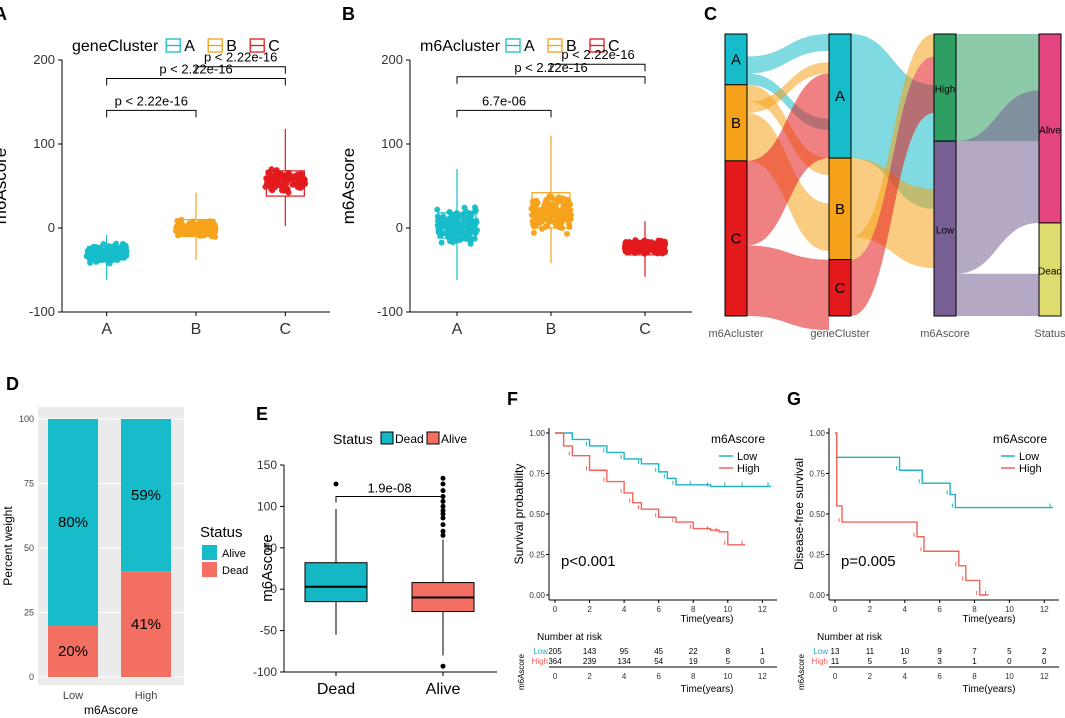  What do you see at coordinates (537, 555) in the screenshot?
I see `y-tick-label: 0.25` at bounding box center [537, 555].